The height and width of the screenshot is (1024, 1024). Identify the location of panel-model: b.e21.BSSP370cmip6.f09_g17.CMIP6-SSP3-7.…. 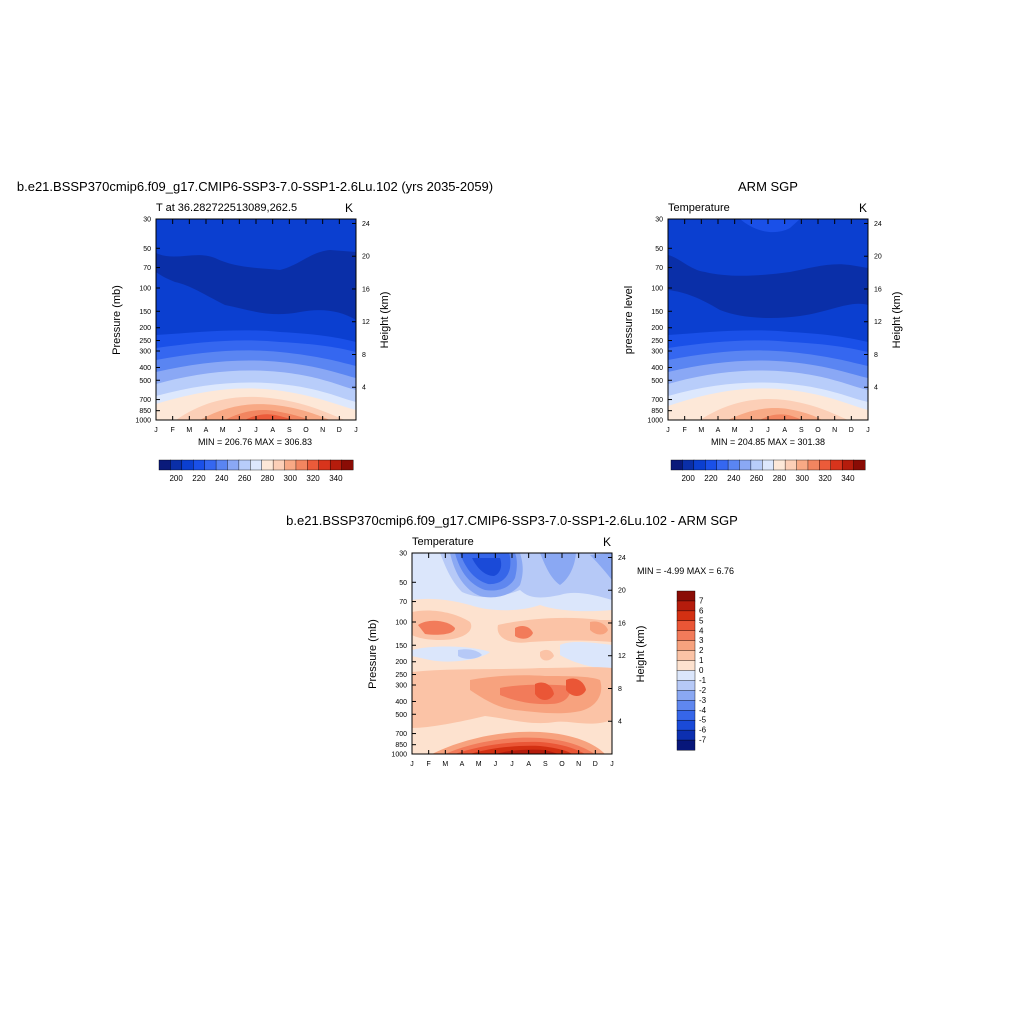
(255, 331).